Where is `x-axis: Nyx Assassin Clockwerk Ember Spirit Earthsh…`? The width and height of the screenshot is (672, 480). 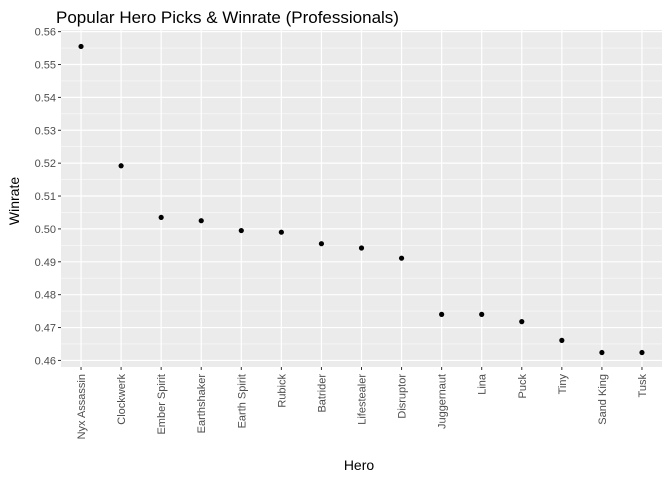 x-axis: Nyx Assassin Clockwerk Ember Spirit Earthsh… is located at coordinates (362, 403).